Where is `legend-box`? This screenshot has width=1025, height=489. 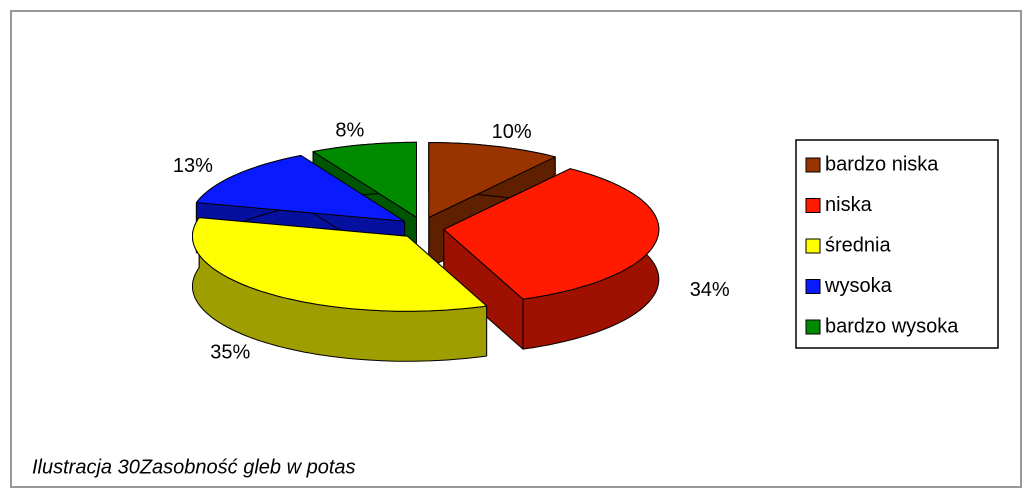
legend-box is located at coordinates (897, 244).